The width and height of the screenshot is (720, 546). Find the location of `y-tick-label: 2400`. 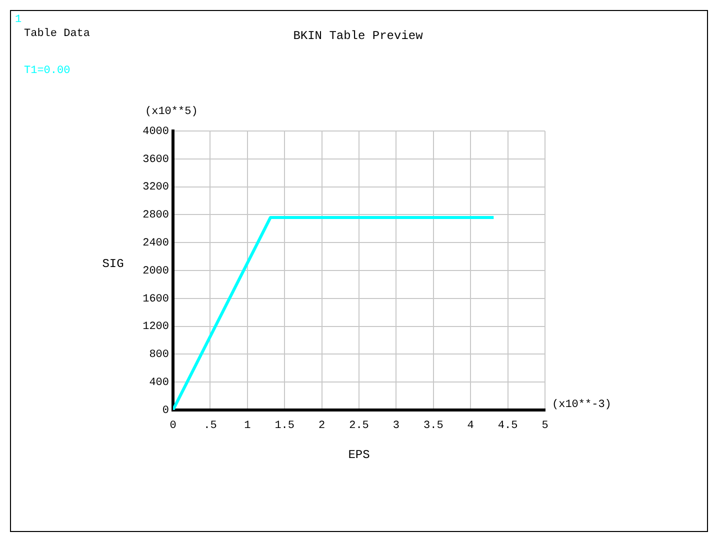

y-tick-label: 2400 is located at coordinates (155, 244).